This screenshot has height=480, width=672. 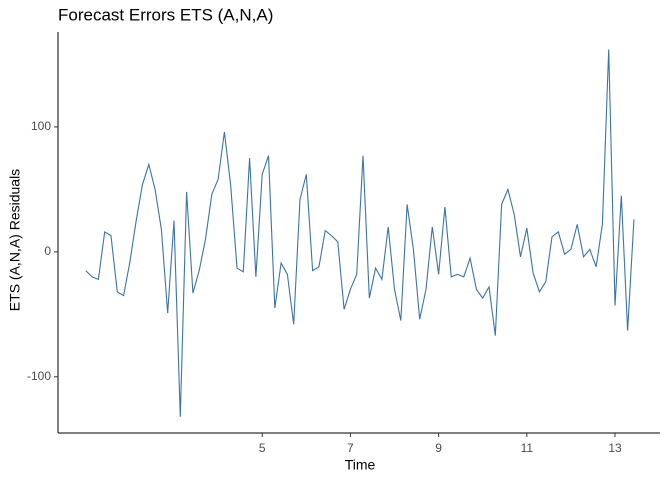 What do you see at coordinates (41, 126) in the screenshot?
I see `y-tick-label: 100` at bounding box center [41, 126].